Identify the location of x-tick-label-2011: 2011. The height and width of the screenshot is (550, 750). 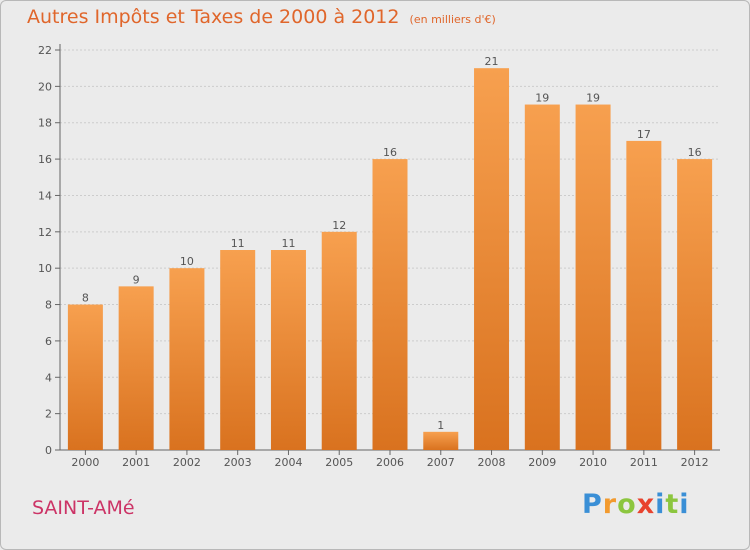
(644, 462).